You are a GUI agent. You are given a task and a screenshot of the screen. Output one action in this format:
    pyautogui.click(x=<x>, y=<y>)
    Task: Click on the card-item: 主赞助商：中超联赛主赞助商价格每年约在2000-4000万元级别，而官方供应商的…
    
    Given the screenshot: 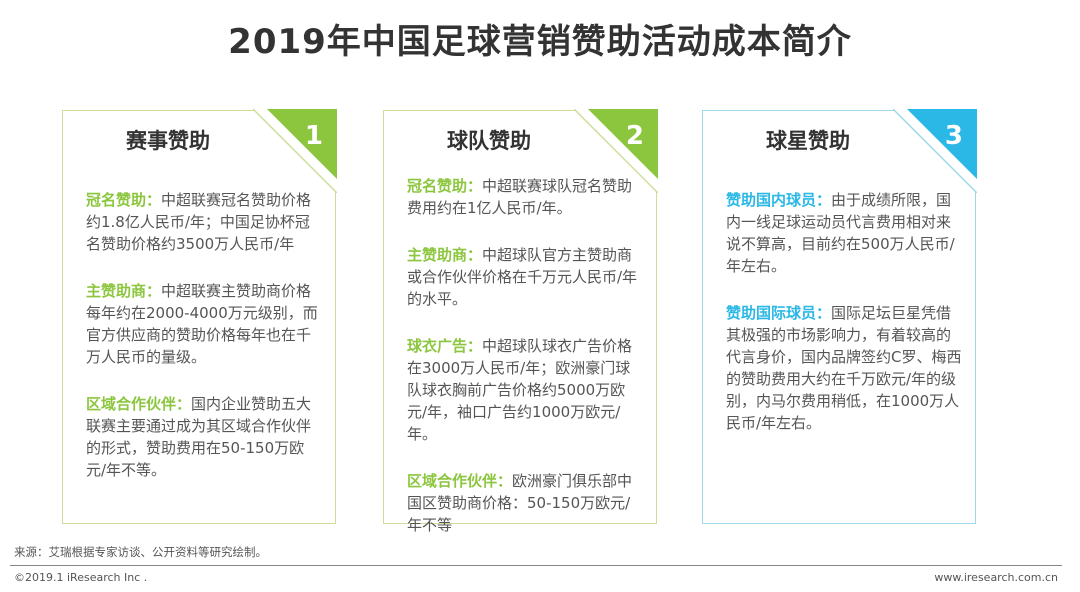 What is the action you would take?
    pyautogui.click(x=202, y=324)
    